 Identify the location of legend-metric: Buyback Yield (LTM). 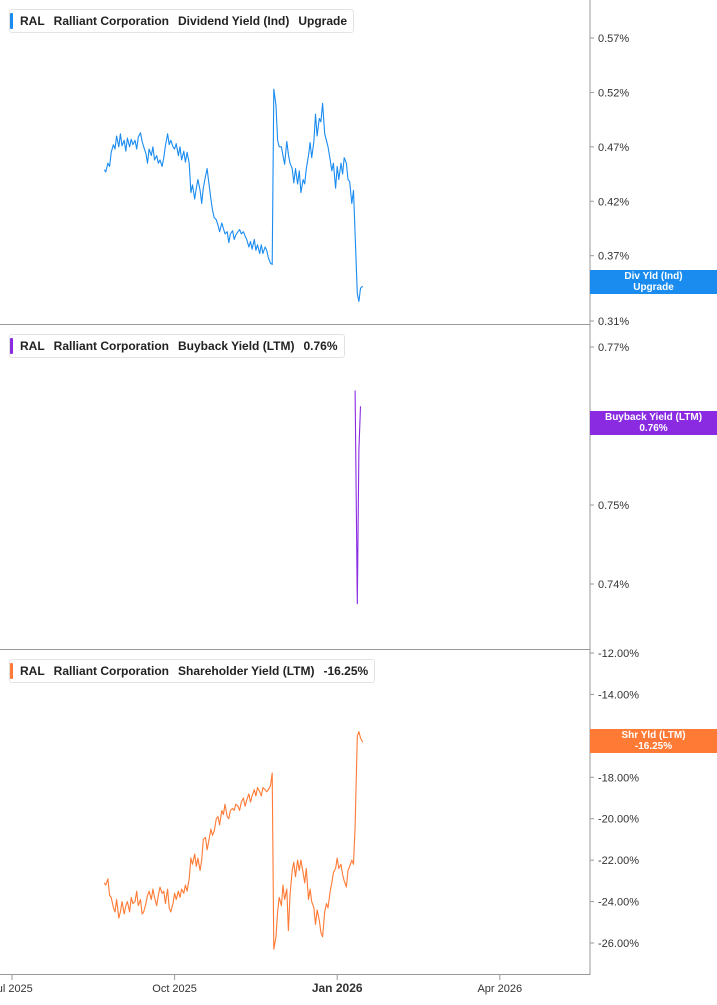
(236, 346).